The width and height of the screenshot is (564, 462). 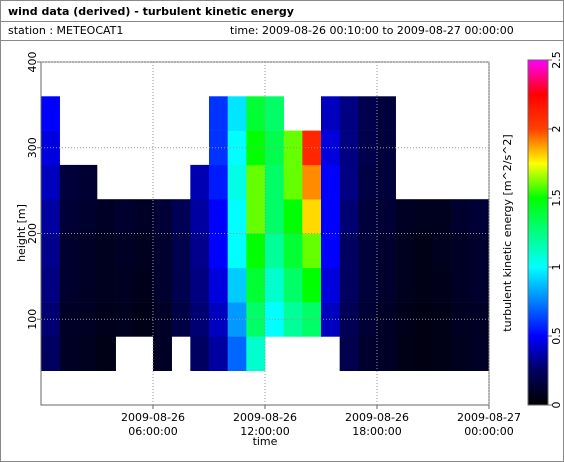 What do you see at coordinates (377, 424) in the screenshot?
I see `x-tick-label: 2009-08-26 18:00:00` at bounding box center [377, 424].